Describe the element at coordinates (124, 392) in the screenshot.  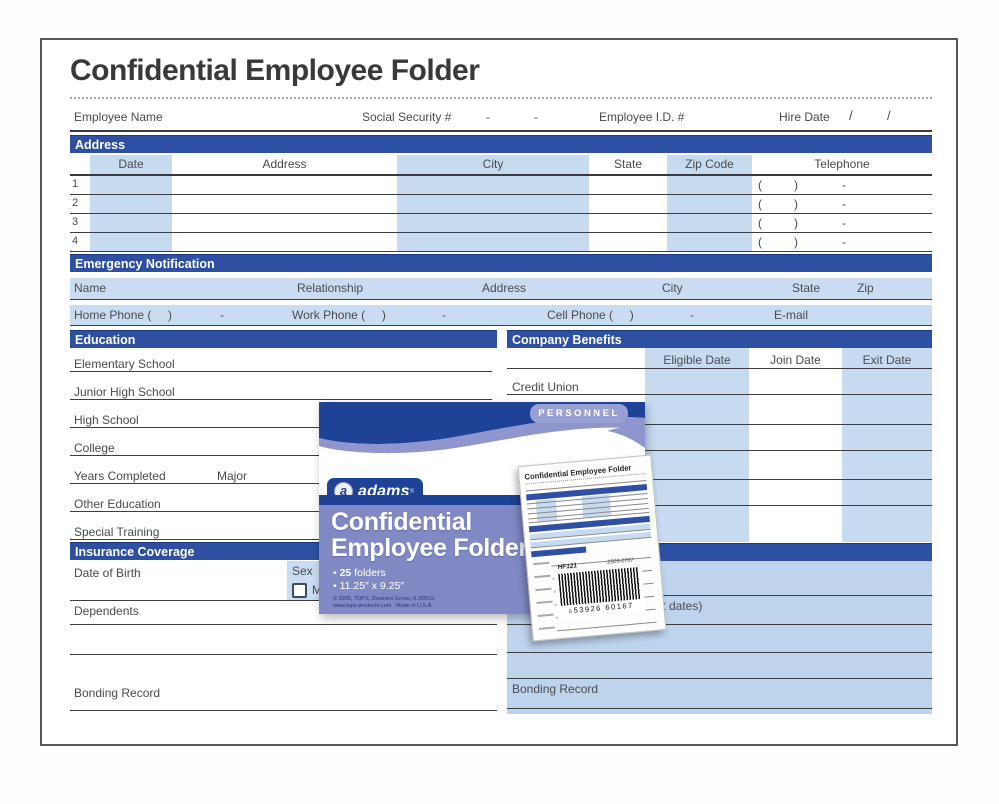
I see `education-row-label: Junior High School` at that location.